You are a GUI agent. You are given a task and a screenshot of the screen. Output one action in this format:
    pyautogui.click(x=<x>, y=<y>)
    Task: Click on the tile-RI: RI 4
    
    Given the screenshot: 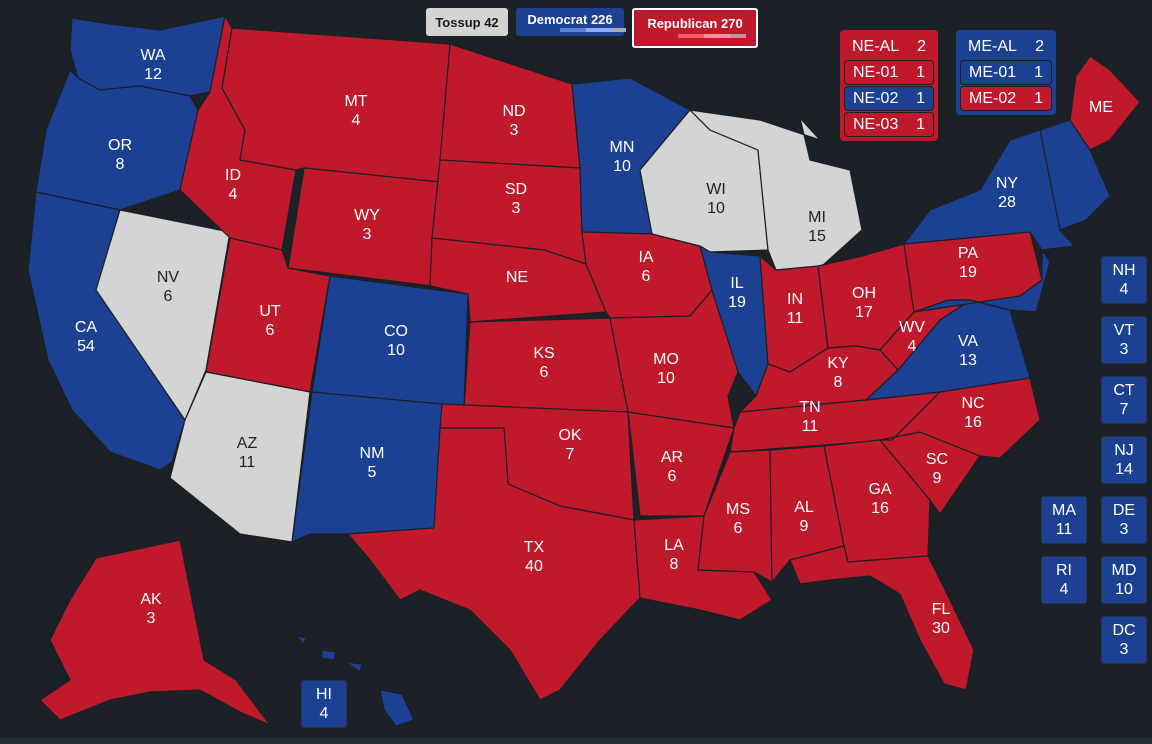 What is the action you would take?
    pyautogui.click(x=1064, y=580)
    